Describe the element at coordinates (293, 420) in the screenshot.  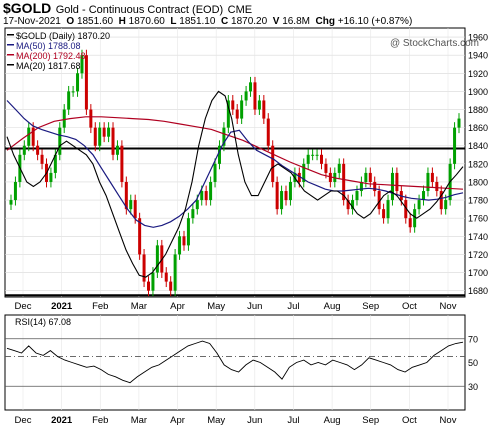
I see `rsi-x-tick-label: Jul` at that location.